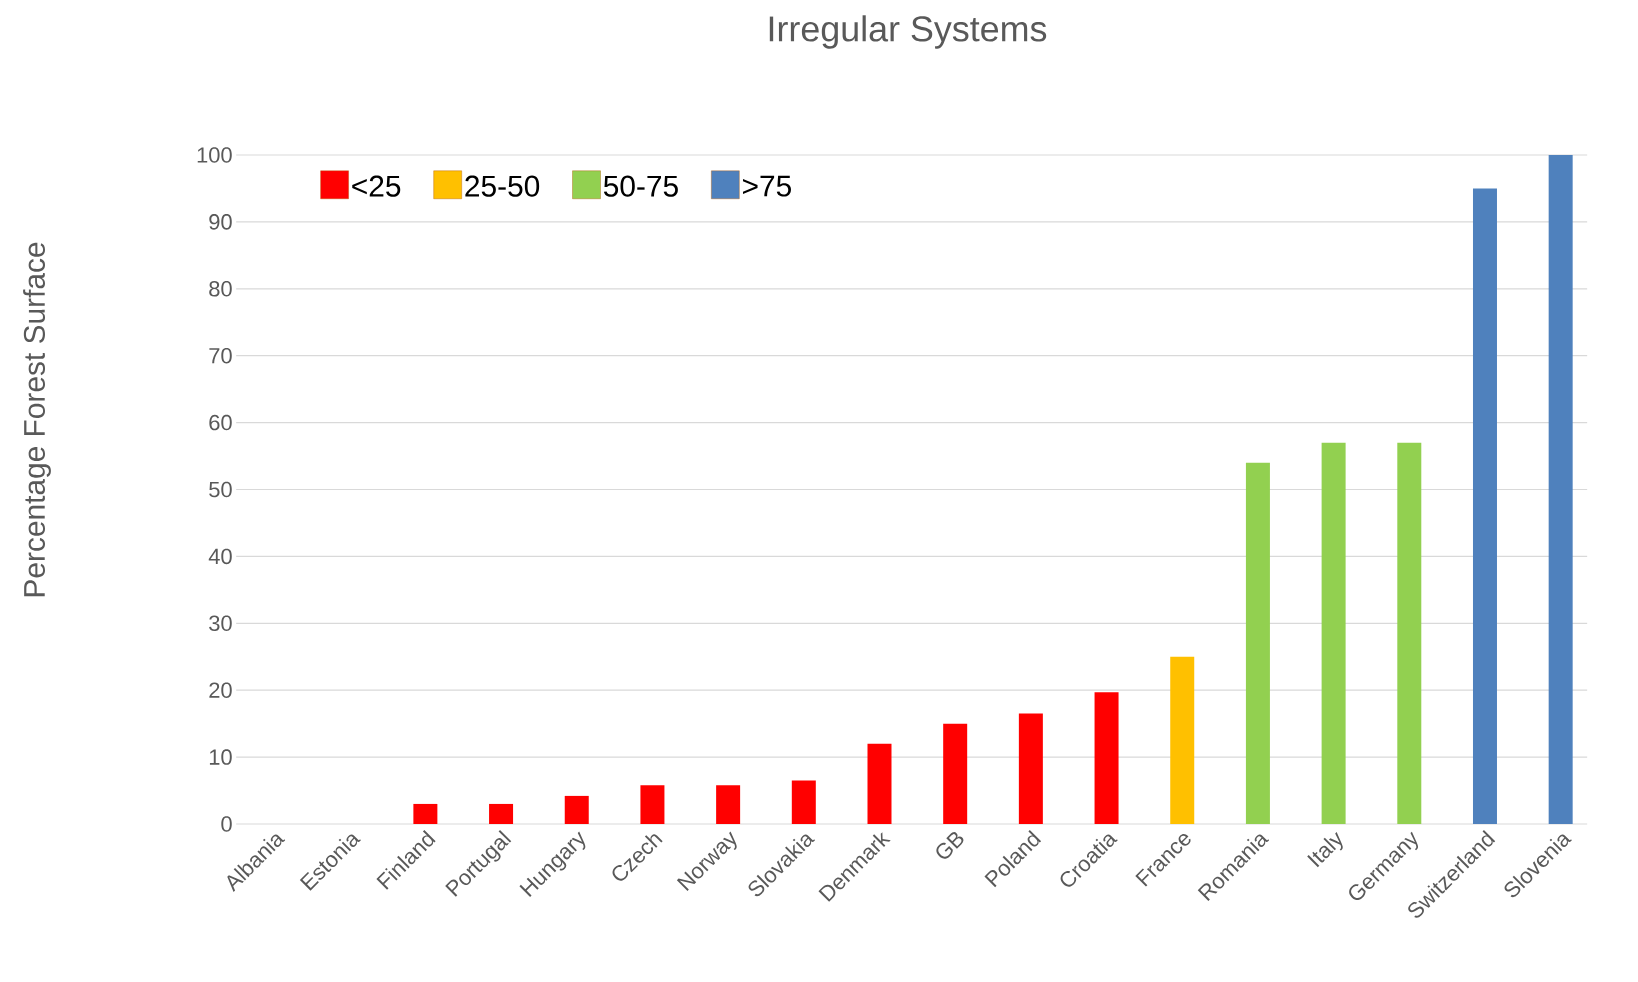  Describe the element at coordinates (220, 289) in the screenshot. I see `y-tick-label: 80` at that location.